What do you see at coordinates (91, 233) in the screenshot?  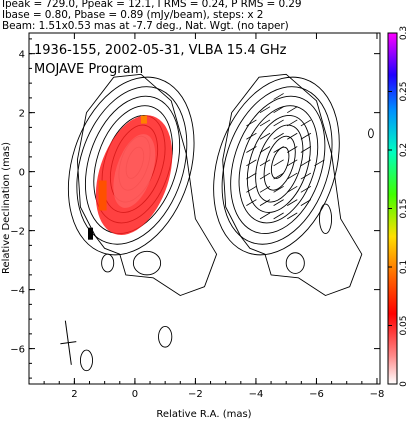 I see `polarization-color-dark` at bounding box center [91, 233].